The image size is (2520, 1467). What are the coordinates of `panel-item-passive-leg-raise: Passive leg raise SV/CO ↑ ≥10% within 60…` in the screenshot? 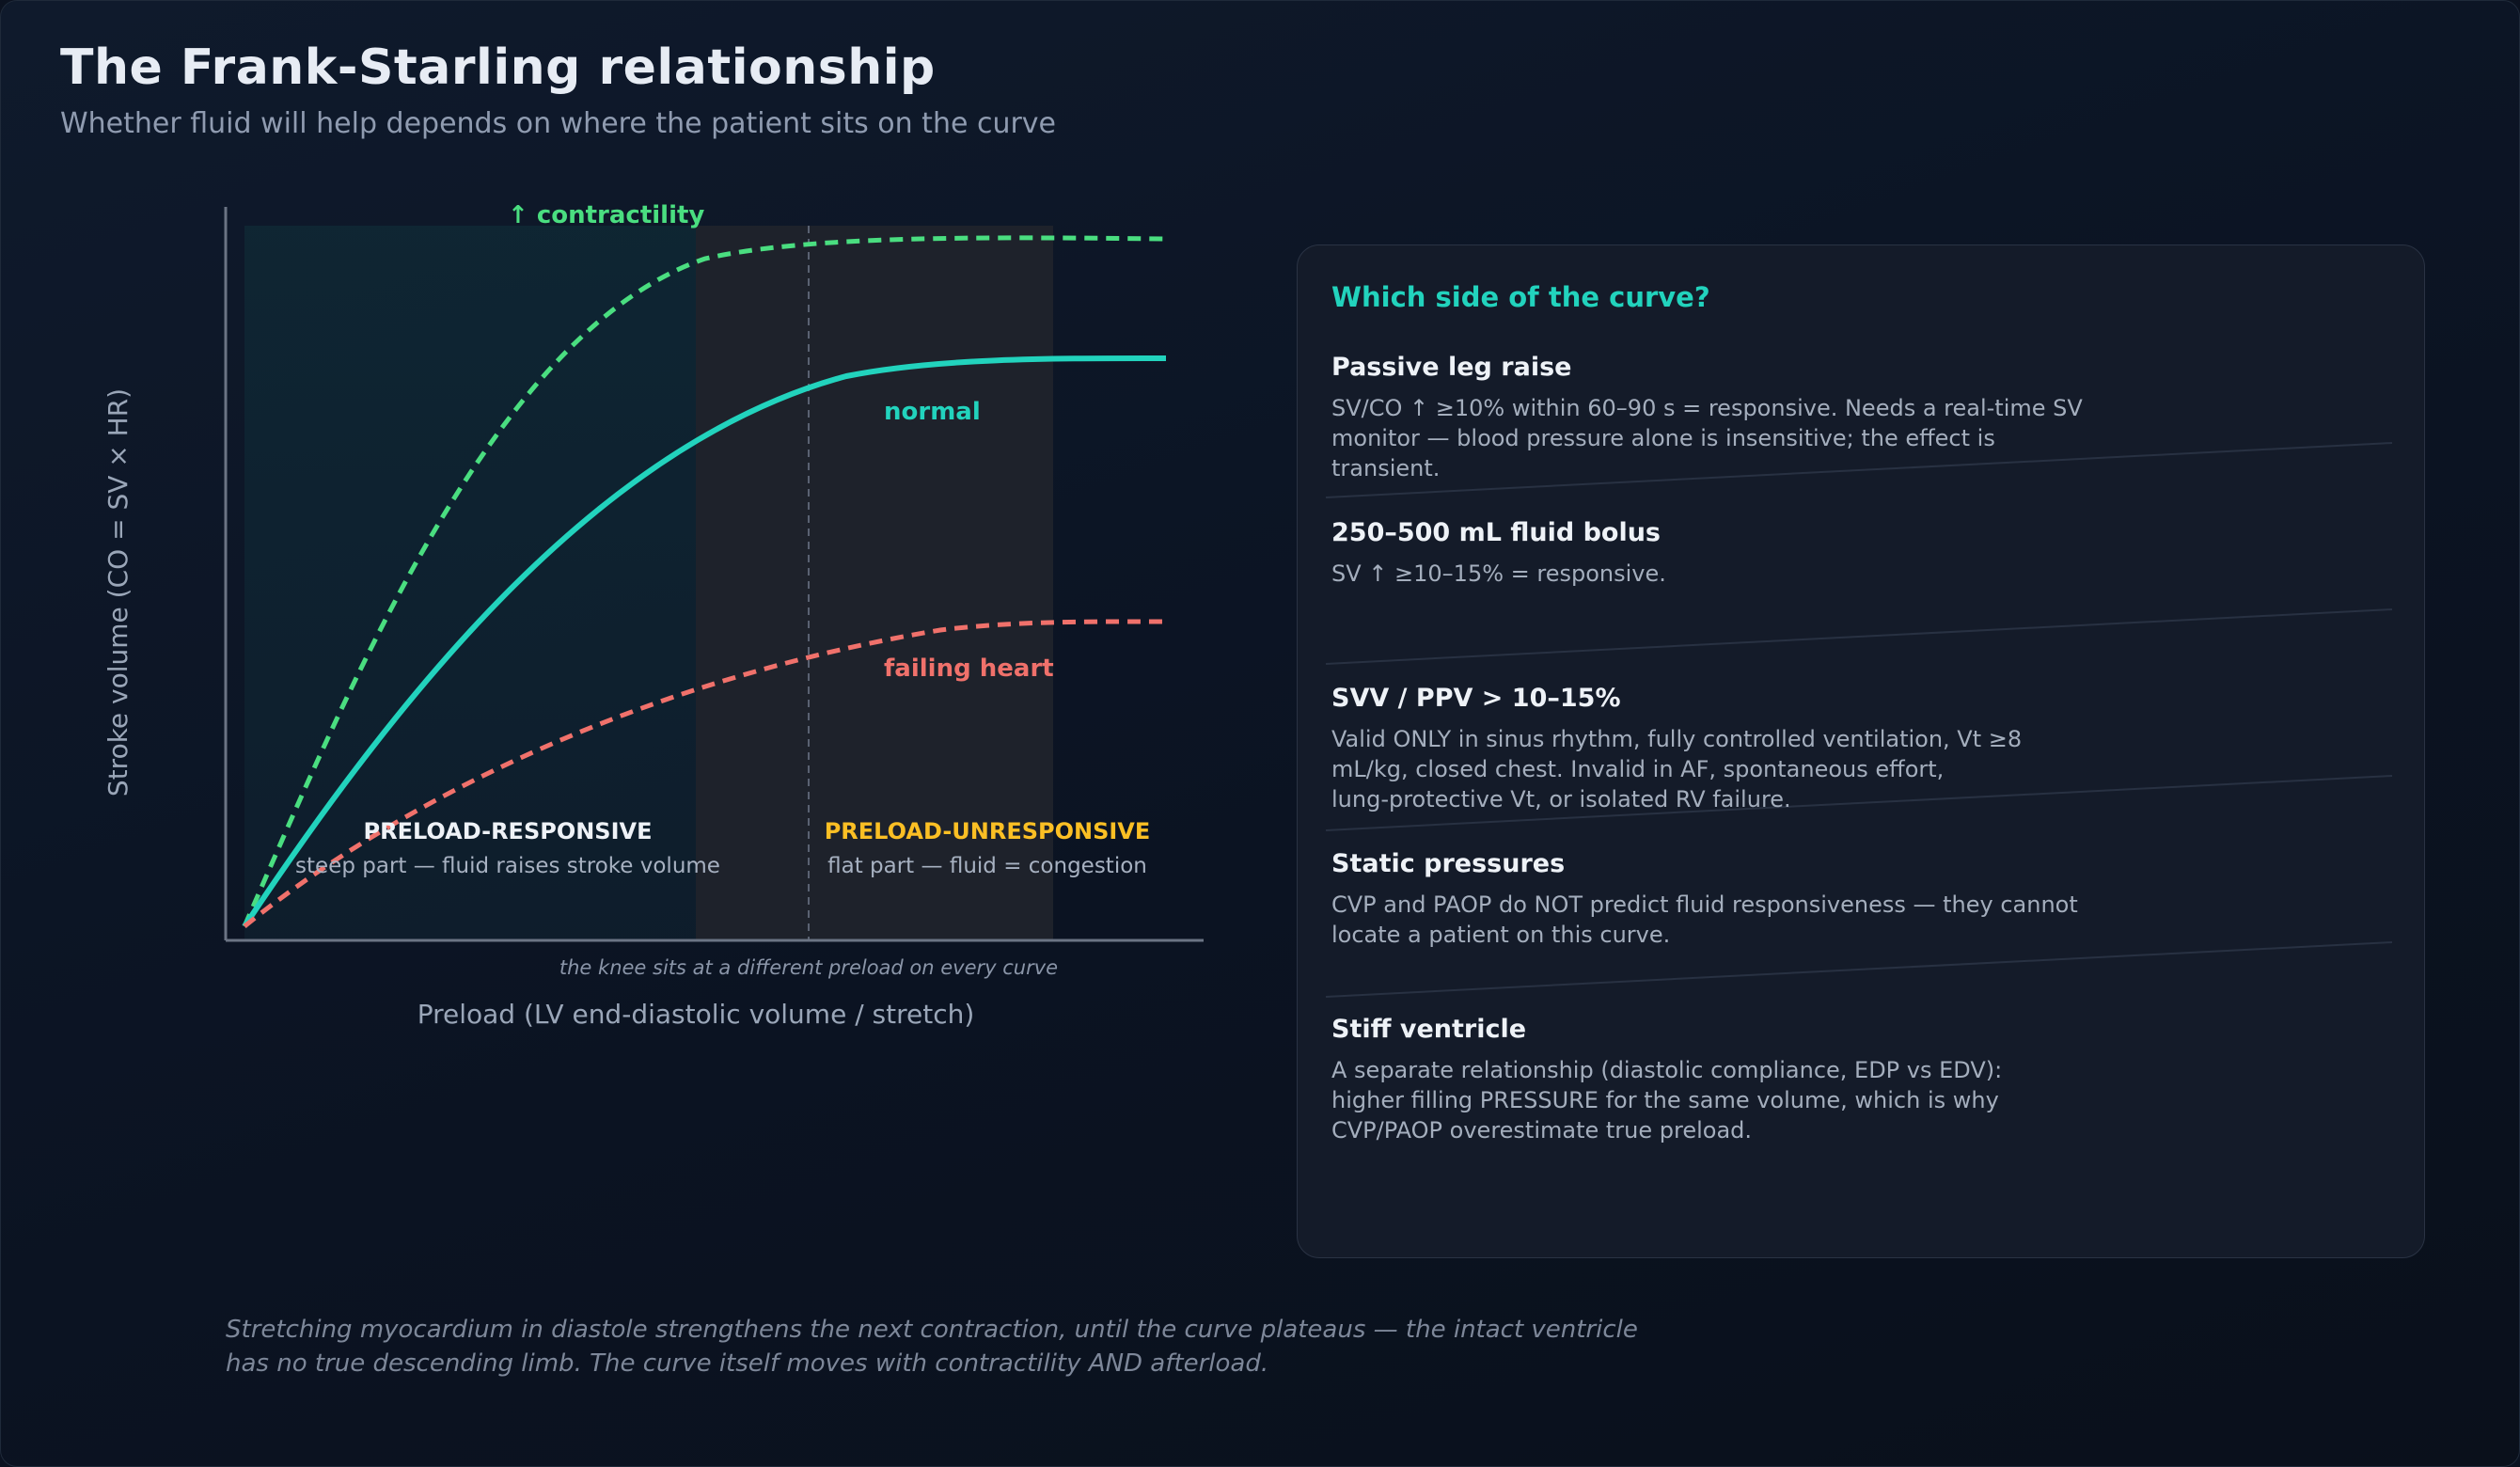 It's located at (1707, 418).